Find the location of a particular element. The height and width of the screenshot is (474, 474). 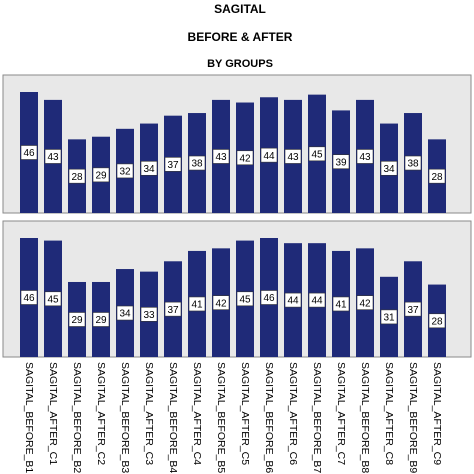

chart-subtitle: BY GROUPS is located at coordinates (240, 64).